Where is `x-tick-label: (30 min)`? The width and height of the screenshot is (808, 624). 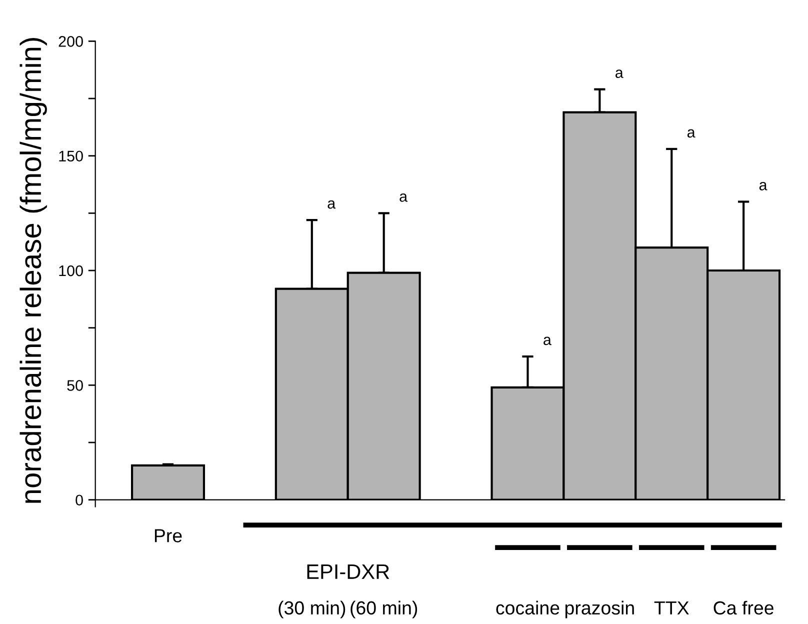
x-tick-label: (30 min) is located at coordinates (312, 609).